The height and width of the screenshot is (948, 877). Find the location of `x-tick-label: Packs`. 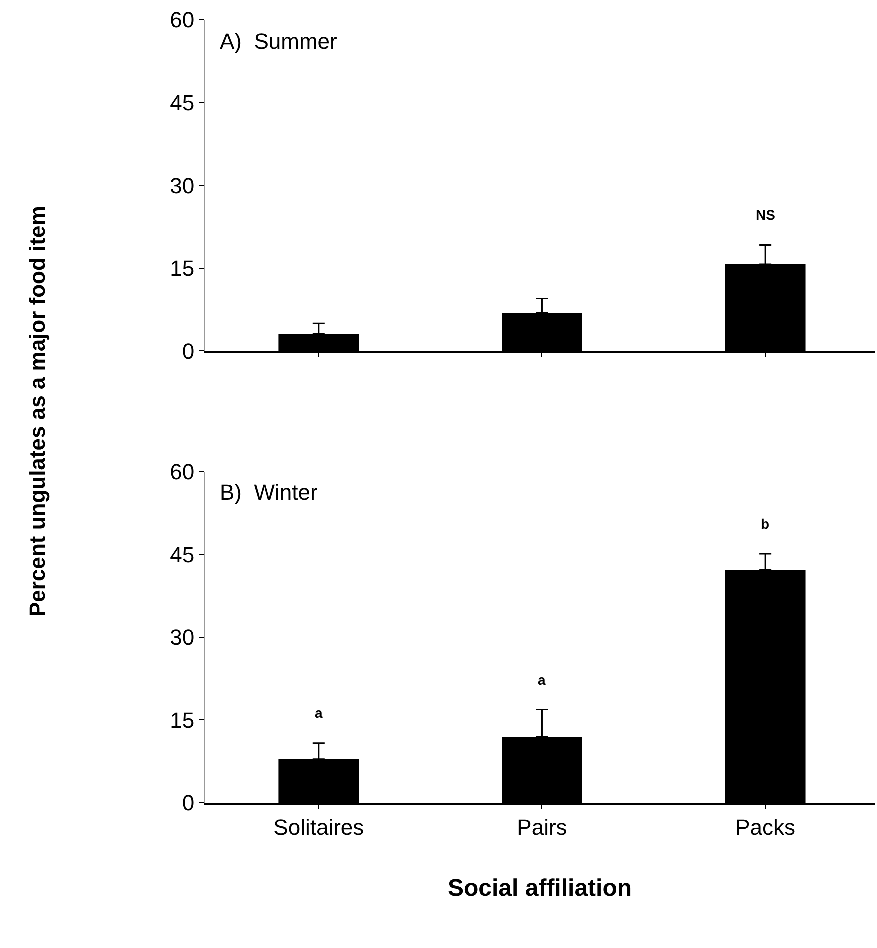

x-tick-label: Packs is located at coordinates (766, 827).